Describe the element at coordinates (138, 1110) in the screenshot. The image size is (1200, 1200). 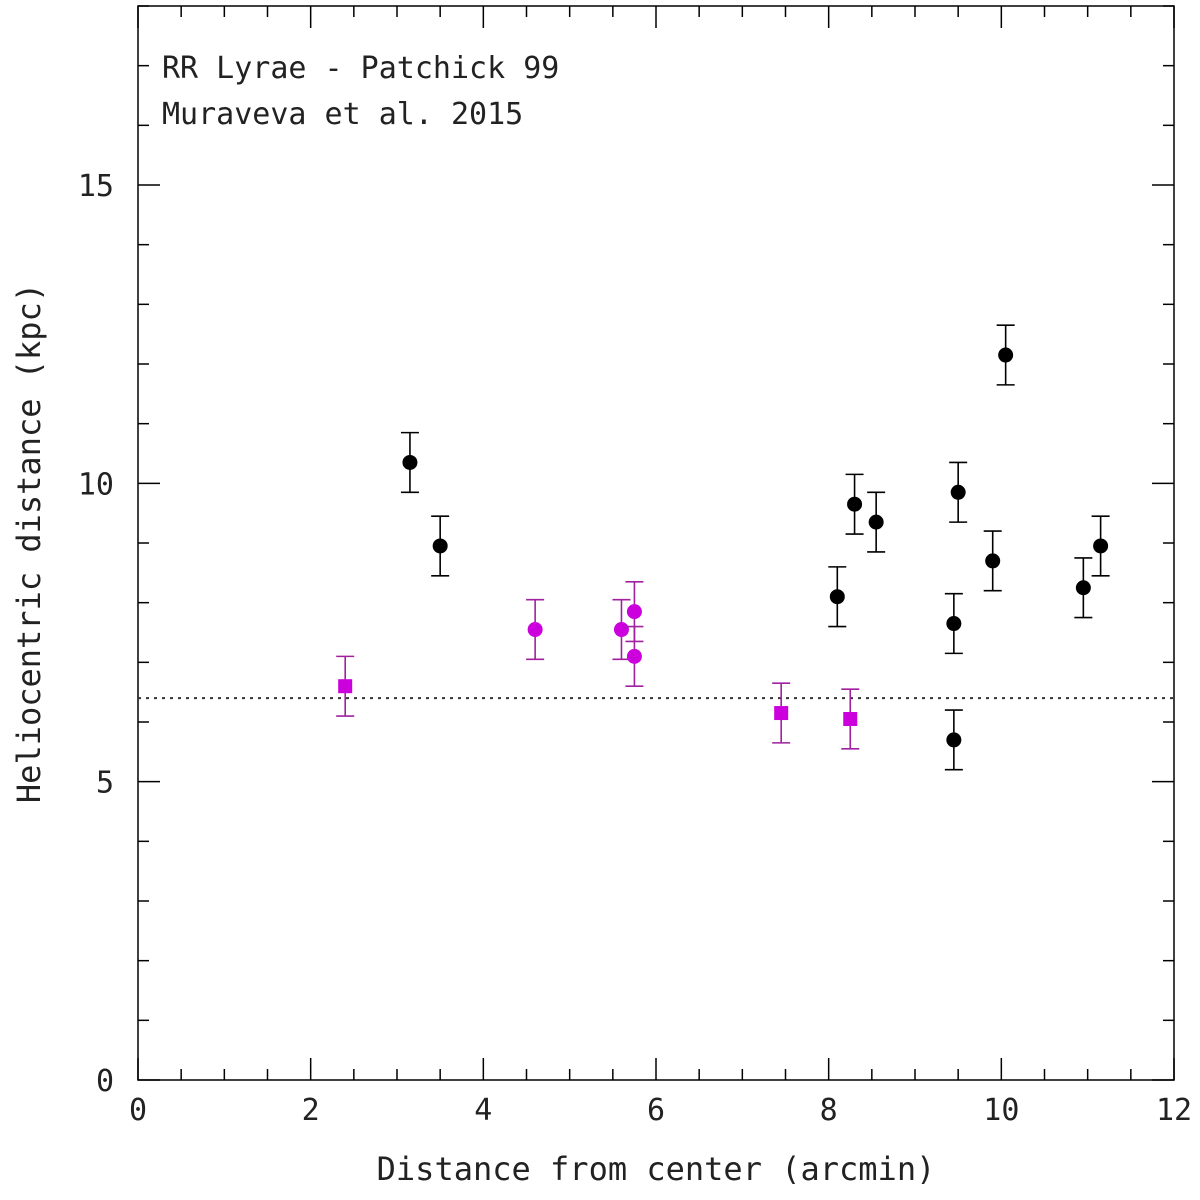
I see `x-tick-label: 0` at that location.